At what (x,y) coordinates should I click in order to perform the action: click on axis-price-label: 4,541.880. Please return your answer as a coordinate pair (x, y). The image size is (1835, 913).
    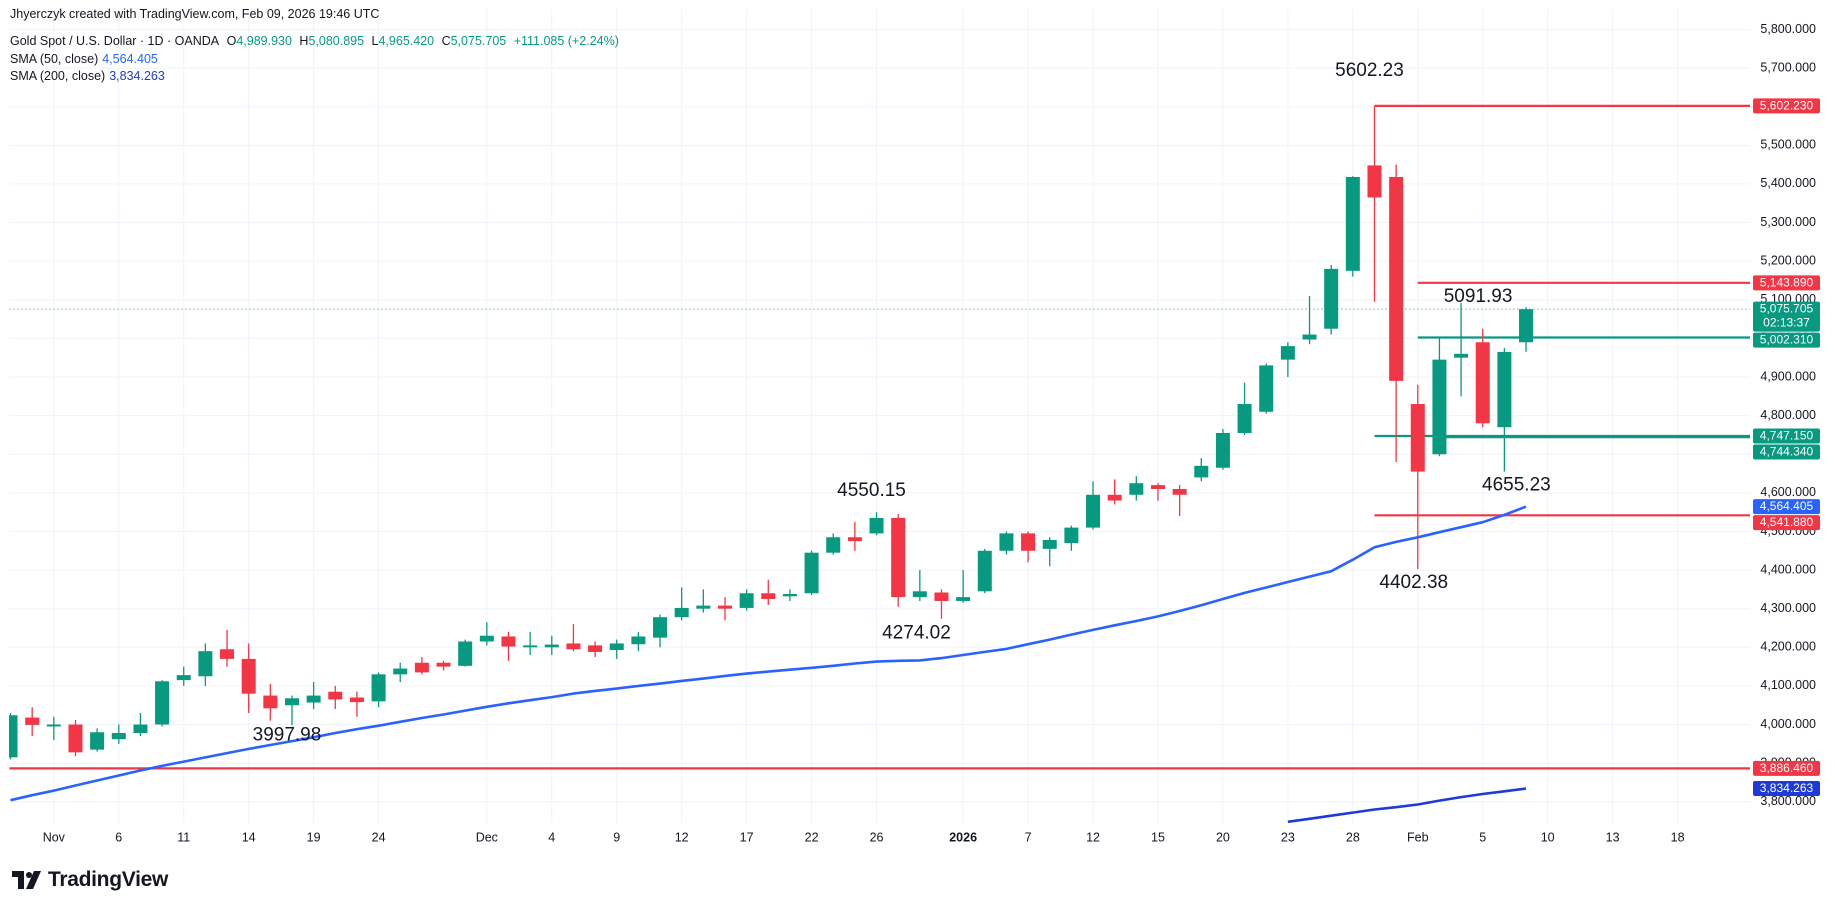
    Looking at the image, I should click on (1787, 522).